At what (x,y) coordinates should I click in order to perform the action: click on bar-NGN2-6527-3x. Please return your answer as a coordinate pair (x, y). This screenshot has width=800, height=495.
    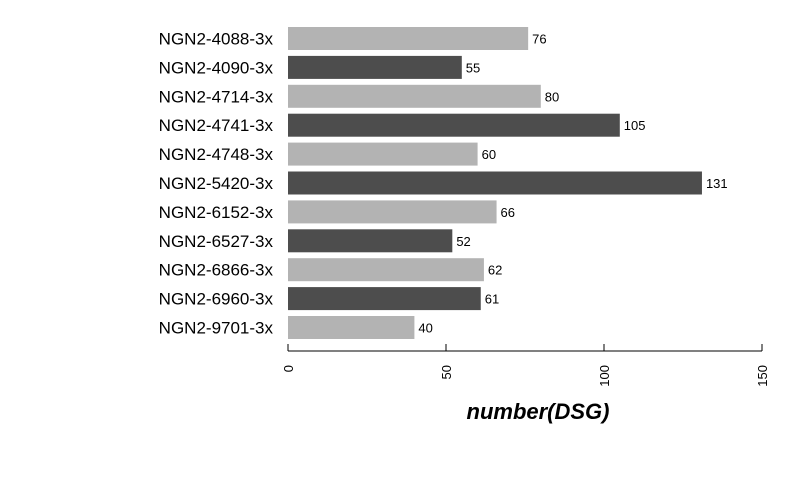
    Looking at the image, I should click on (370, 241).